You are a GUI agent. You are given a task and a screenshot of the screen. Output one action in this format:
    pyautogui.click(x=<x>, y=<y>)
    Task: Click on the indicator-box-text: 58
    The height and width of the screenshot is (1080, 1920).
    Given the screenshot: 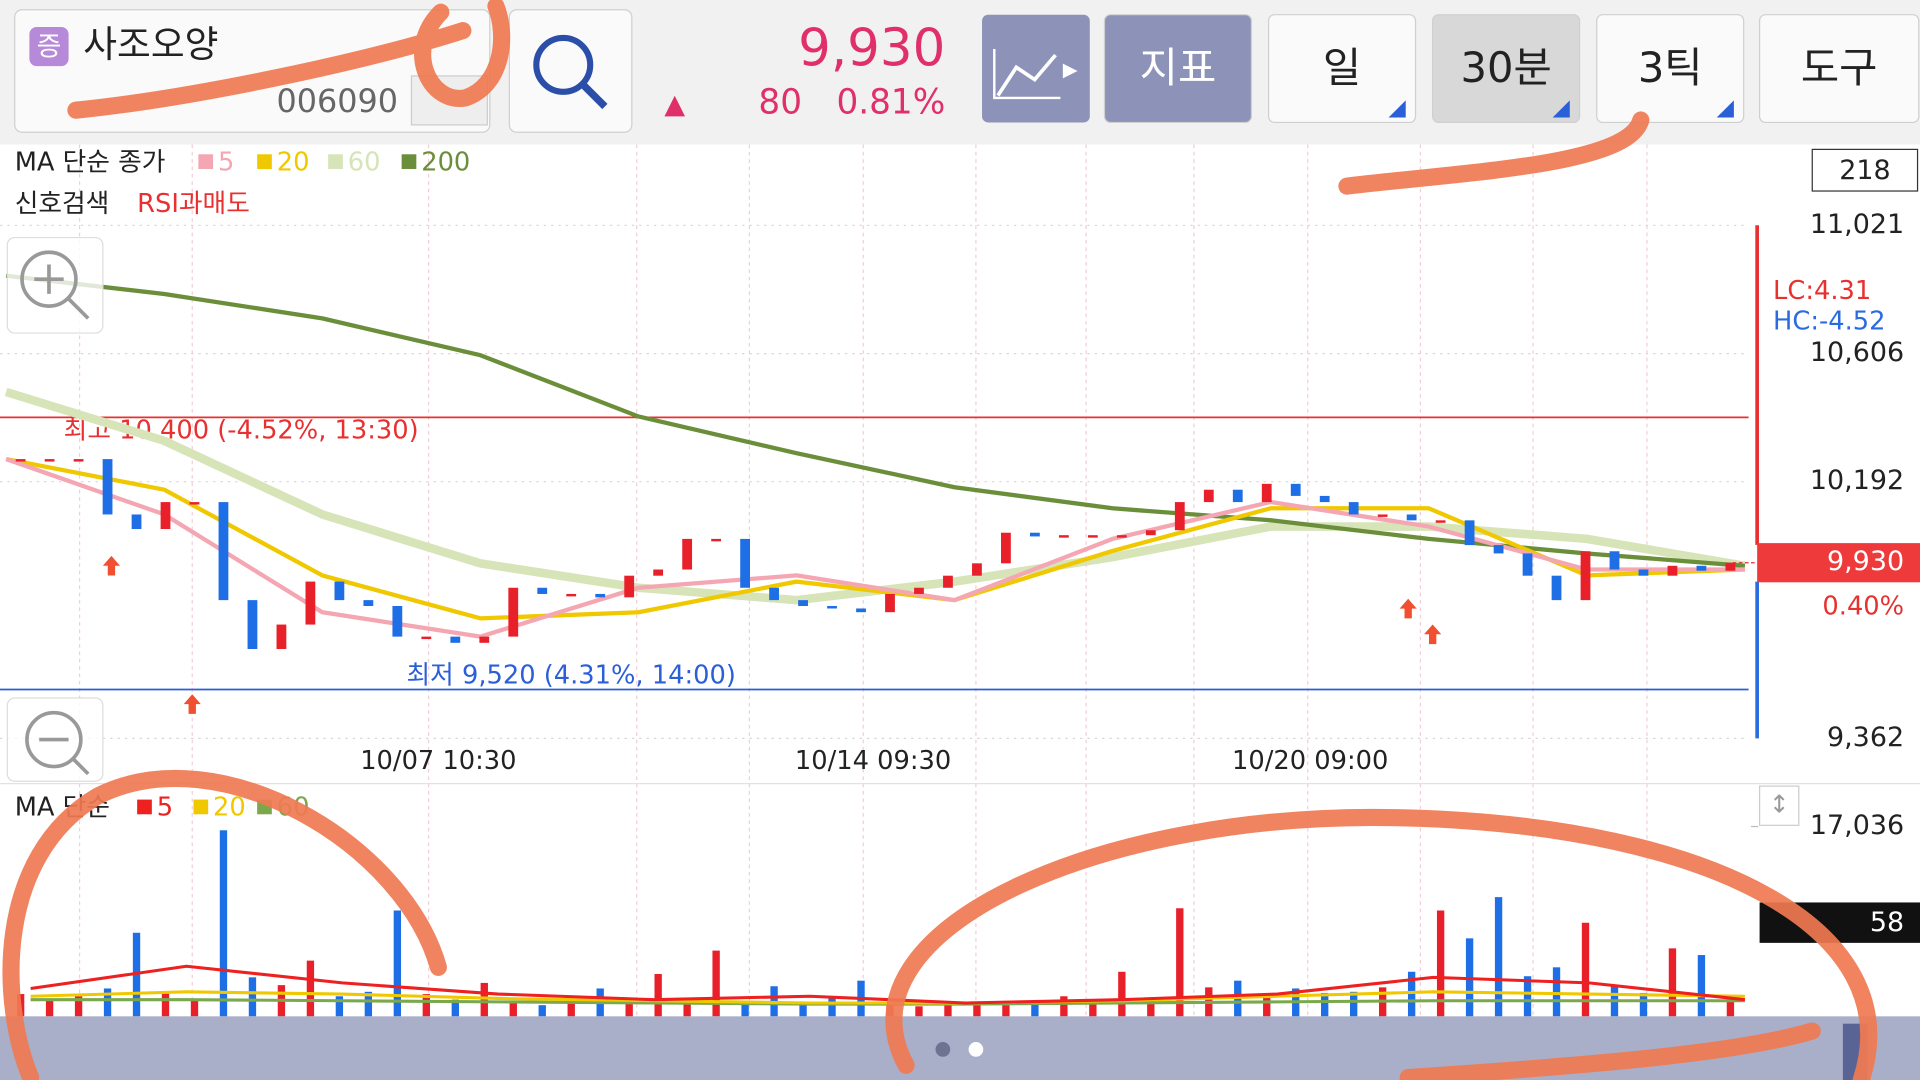 What is the action you would take?
    pyautogui.click(x=1887, y=922)
    